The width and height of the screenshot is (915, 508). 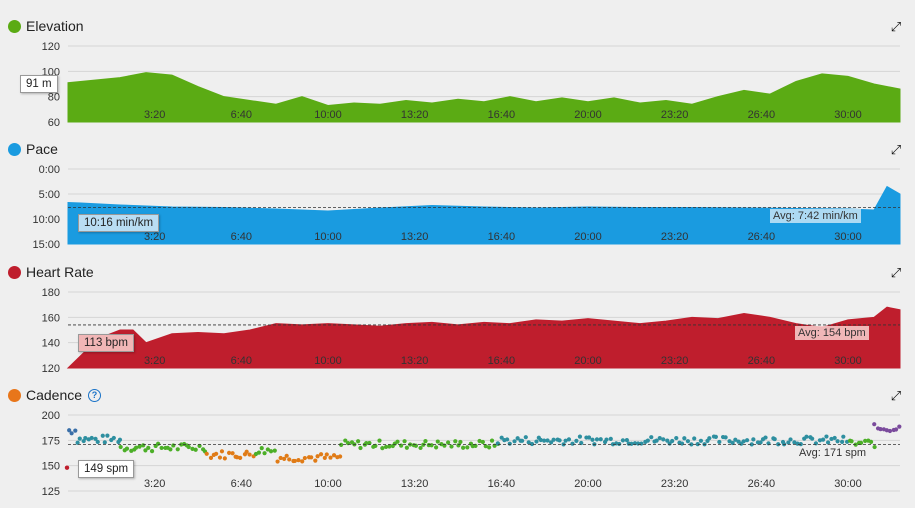 What do you see at coordinates (51, 369) in the screenshot?
I see `heart-rate-y-tick-label: 120` at bounding box center [51, 369].